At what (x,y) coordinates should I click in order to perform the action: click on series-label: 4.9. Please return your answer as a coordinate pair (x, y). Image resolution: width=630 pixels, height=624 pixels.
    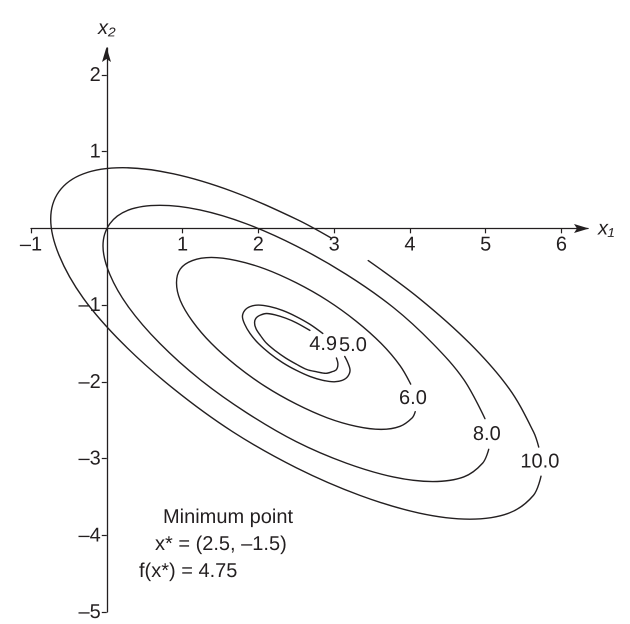
    Looking at the image, I should click on (323, 344).